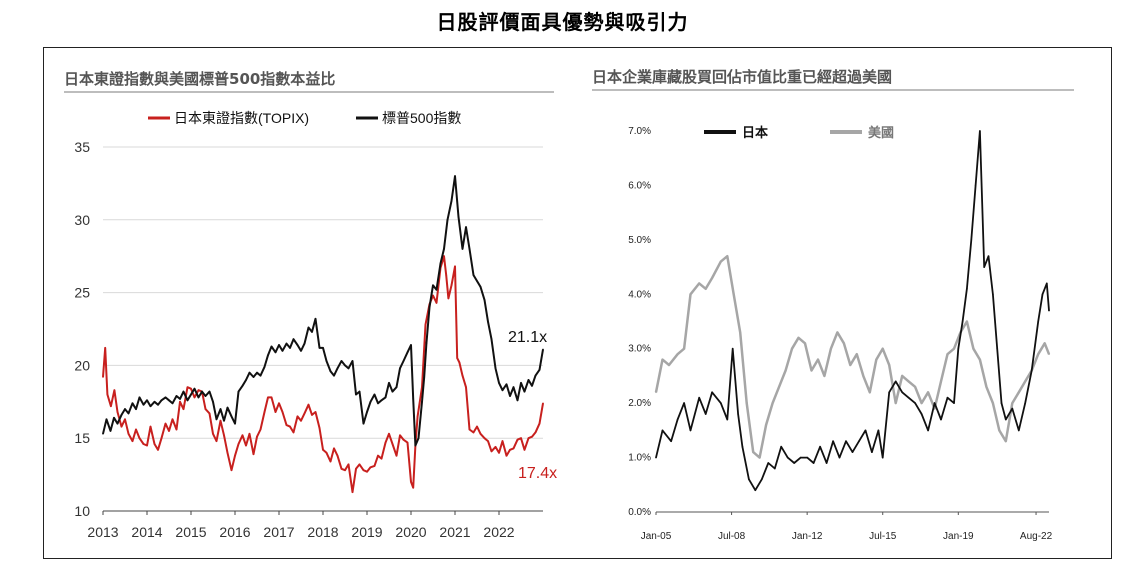  What do you see at coordinates (639, 240) in the screenshot?
I see `right-y-tick-label: 5.0%` at bounding box center [639, 240].